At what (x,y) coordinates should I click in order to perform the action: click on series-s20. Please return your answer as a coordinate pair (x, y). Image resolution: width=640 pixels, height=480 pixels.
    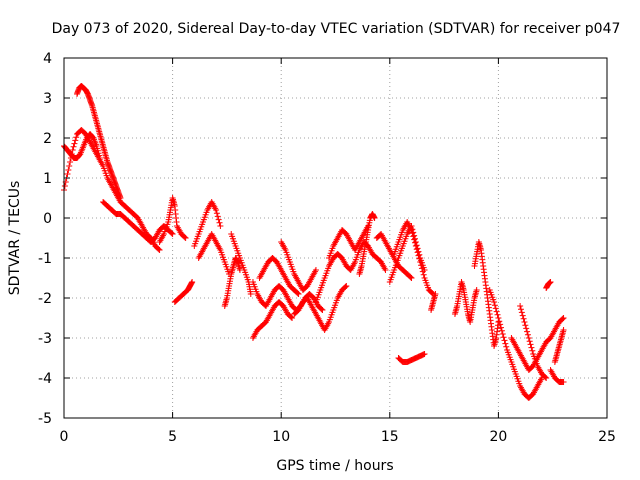
    Looking at the image, I should click on (407, 254).